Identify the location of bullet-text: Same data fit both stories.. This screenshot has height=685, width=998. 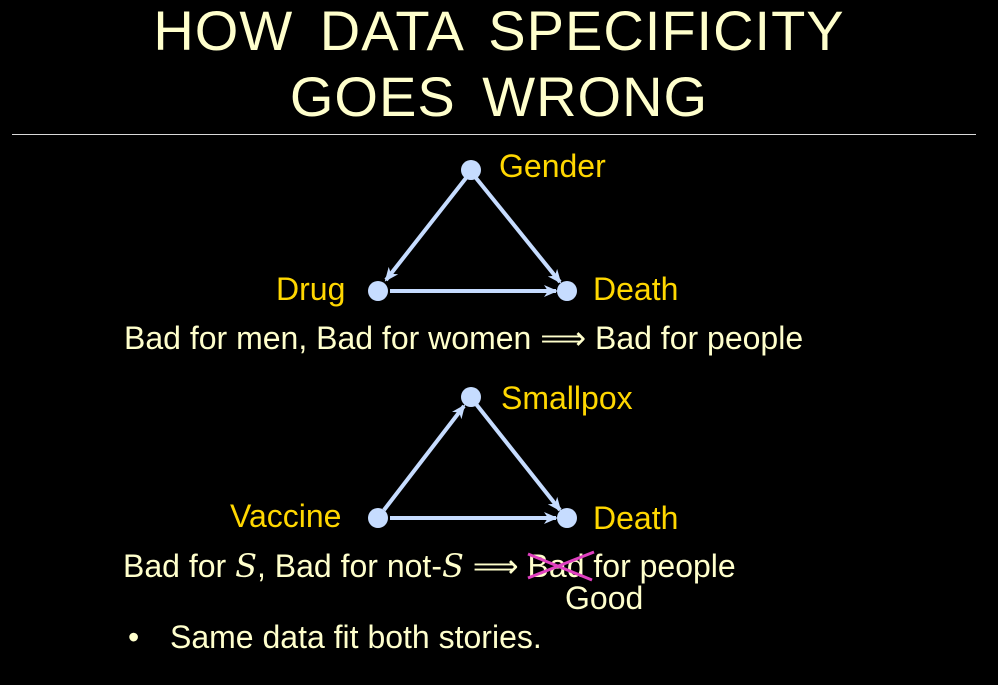
(356, 637).